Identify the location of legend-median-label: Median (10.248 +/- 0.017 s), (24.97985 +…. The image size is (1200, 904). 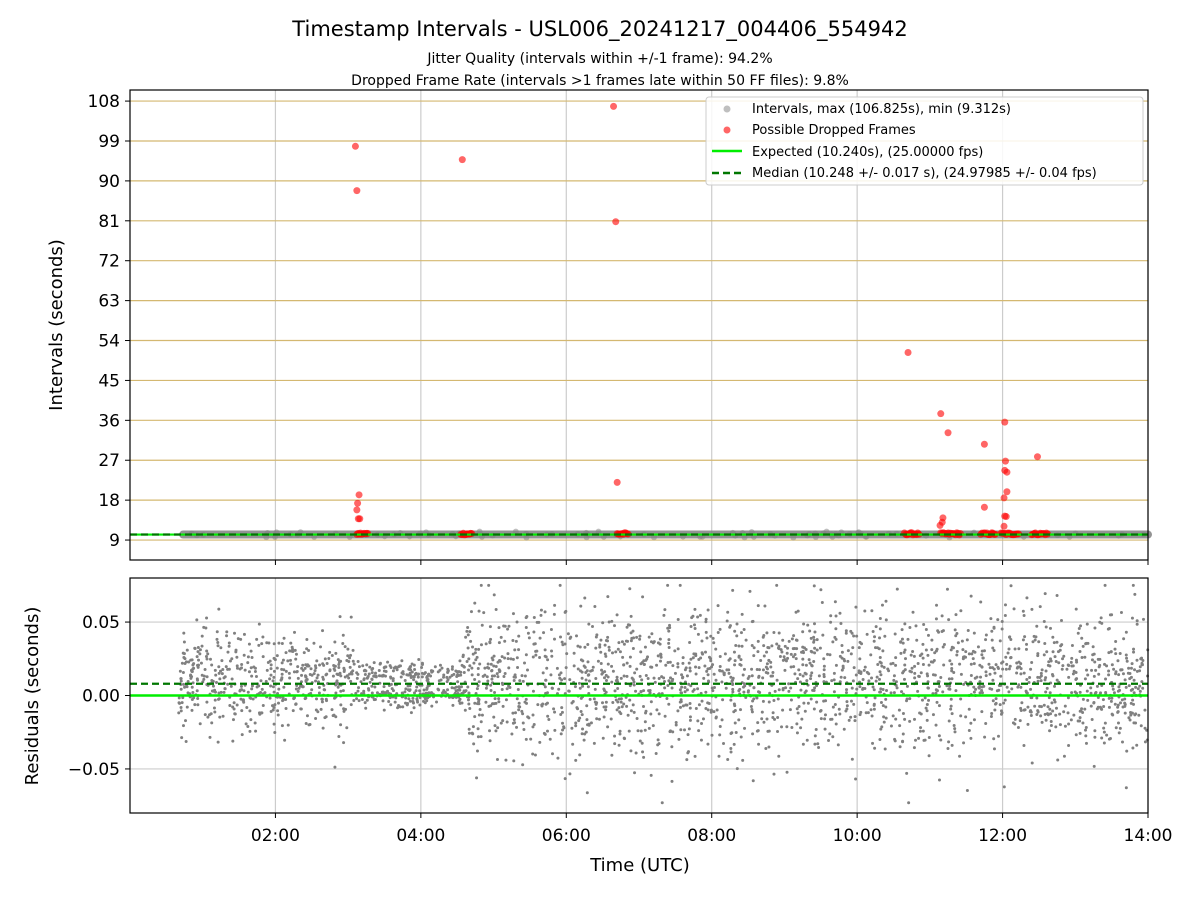
(924, 173).